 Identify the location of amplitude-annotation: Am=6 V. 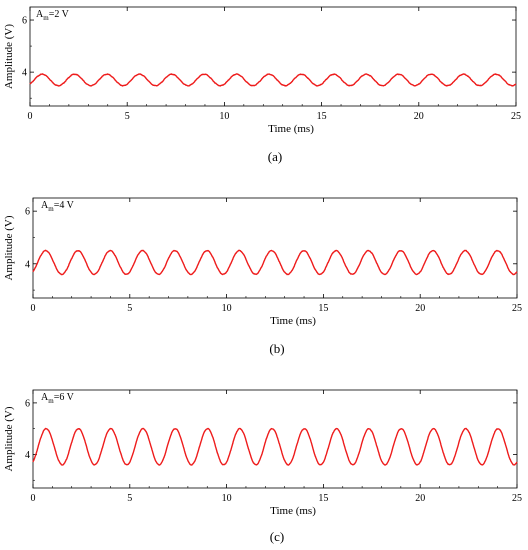
(58, 398).